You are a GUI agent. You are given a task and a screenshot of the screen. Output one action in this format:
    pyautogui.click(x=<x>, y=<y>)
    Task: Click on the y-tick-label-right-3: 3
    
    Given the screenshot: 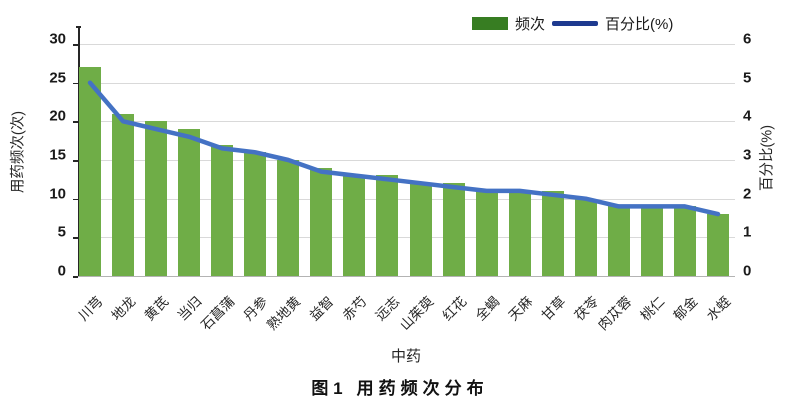 What is the action you would take?
    pyautogui.click(x=747, y=155)
    